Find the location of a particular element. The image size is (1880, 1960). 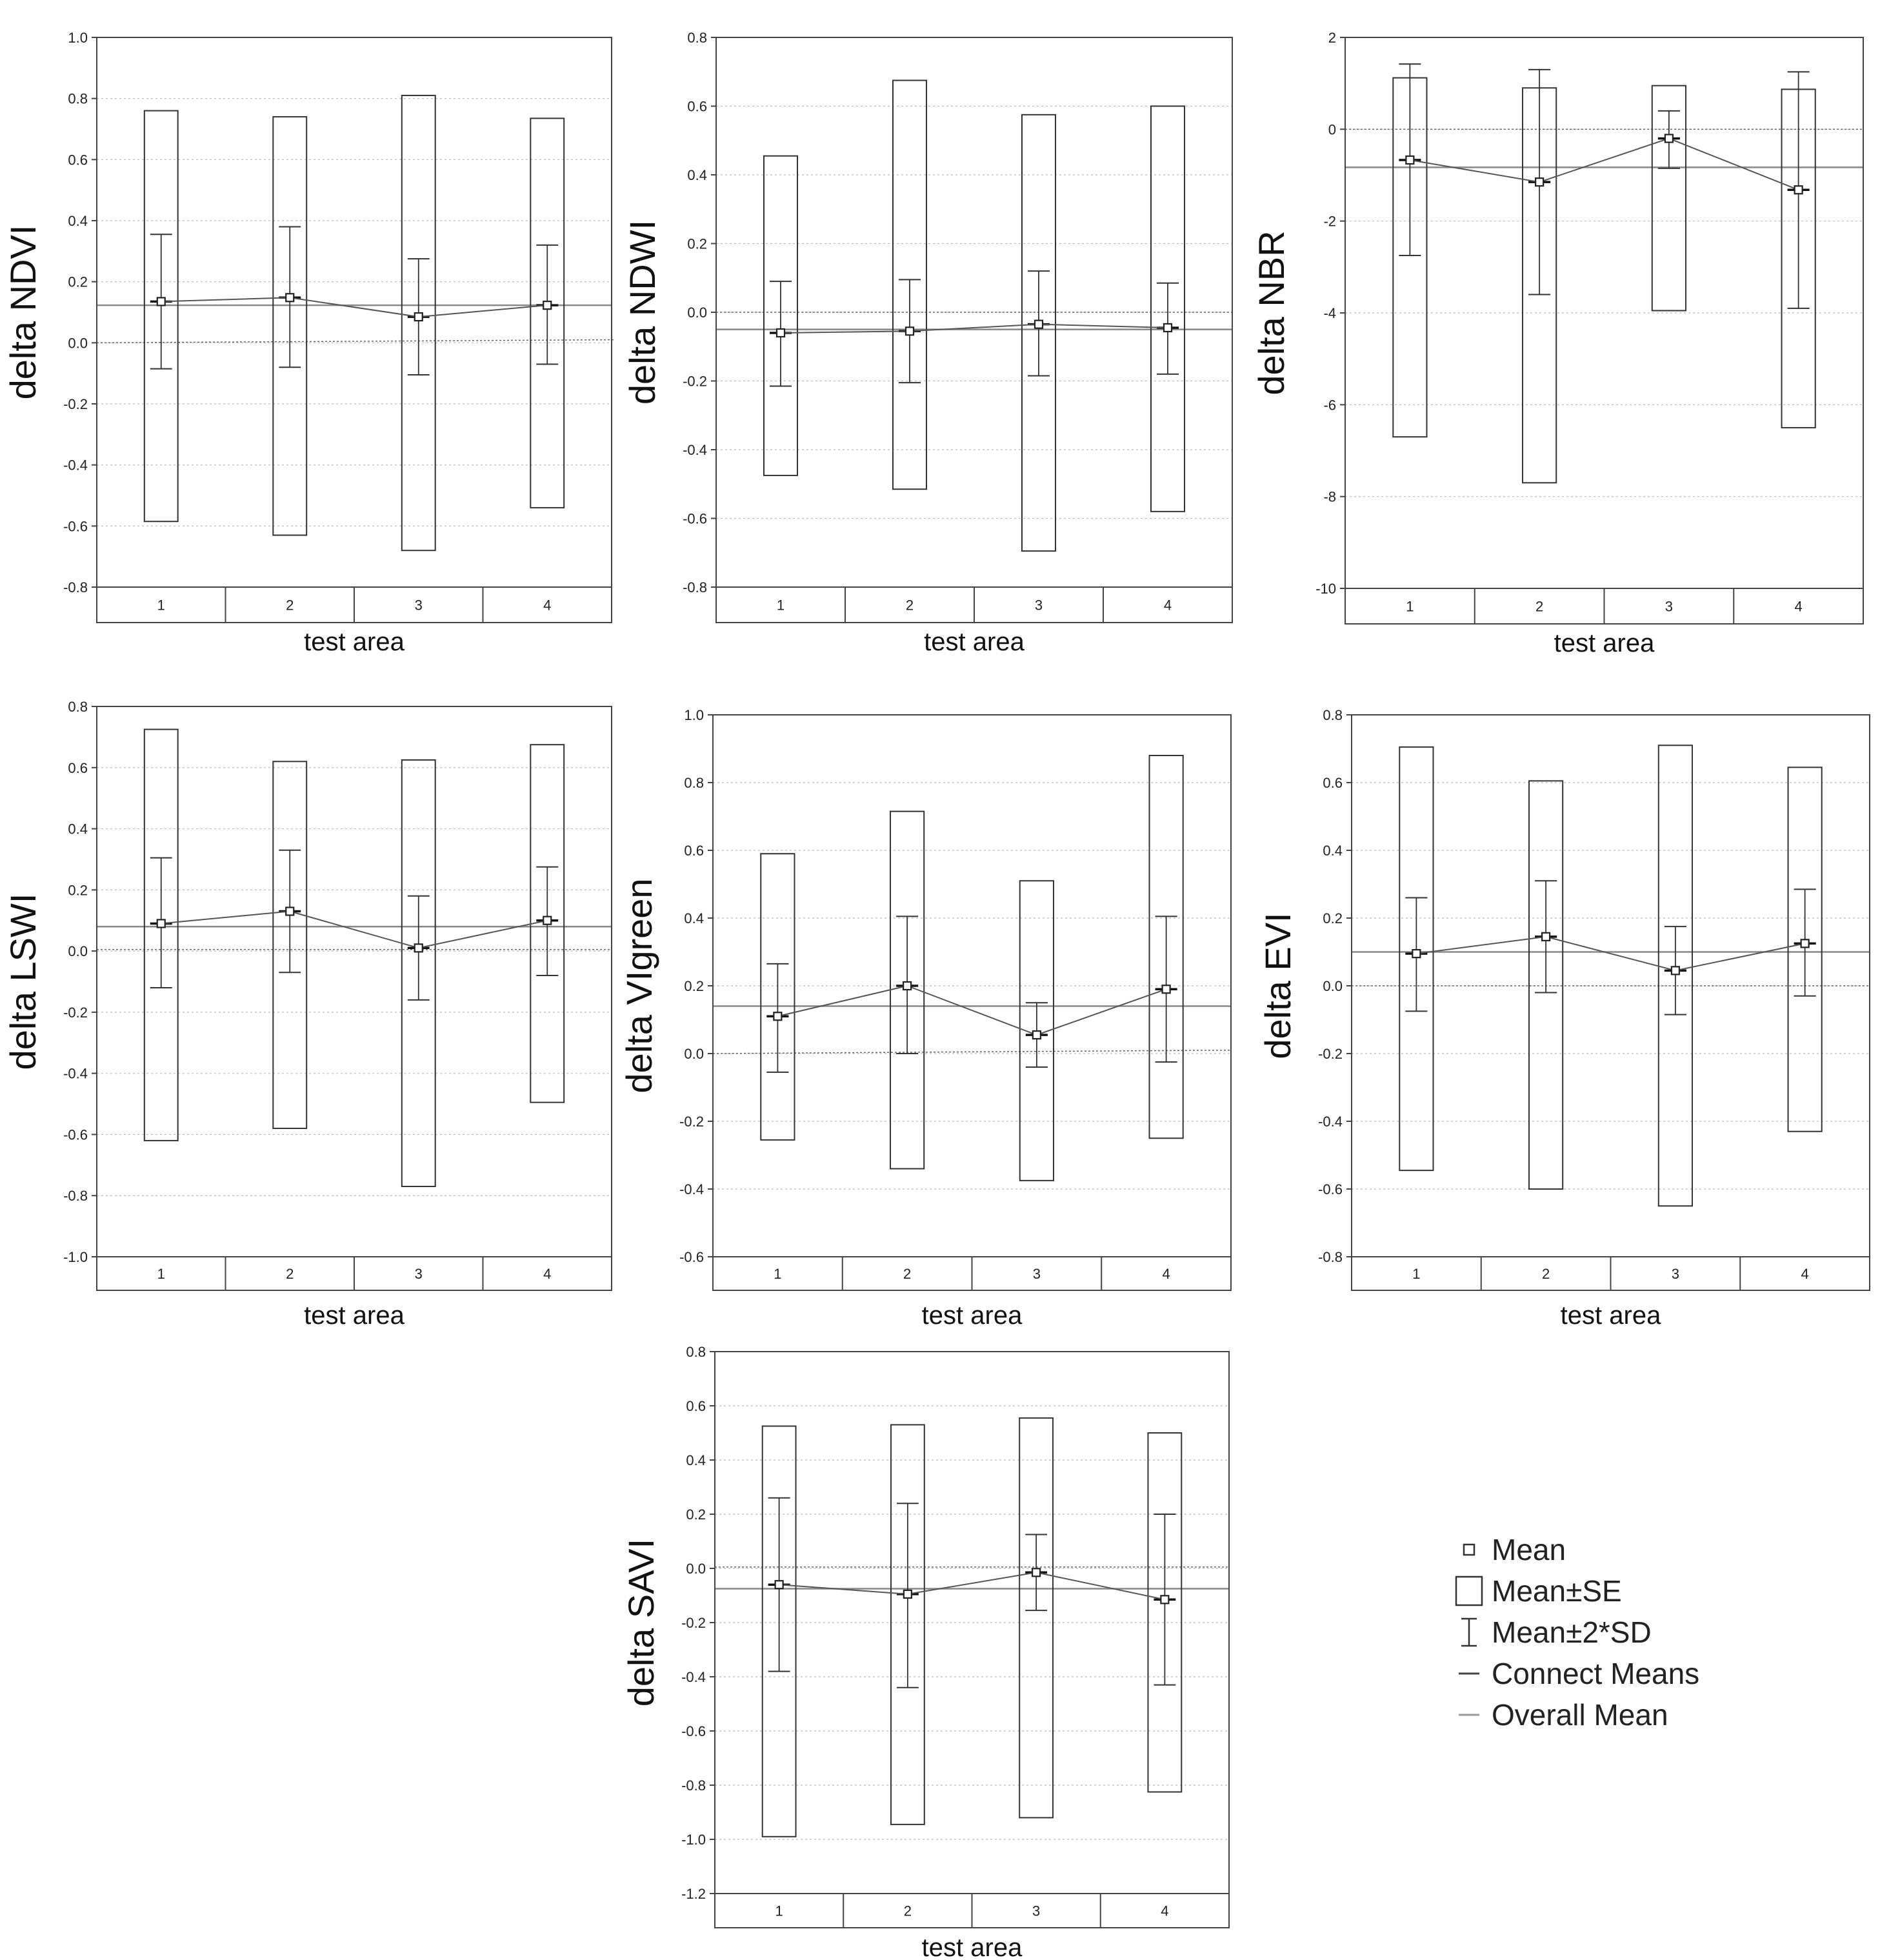

legend-item-overall: Overall Mean is located at coordinates (1632, 1714).